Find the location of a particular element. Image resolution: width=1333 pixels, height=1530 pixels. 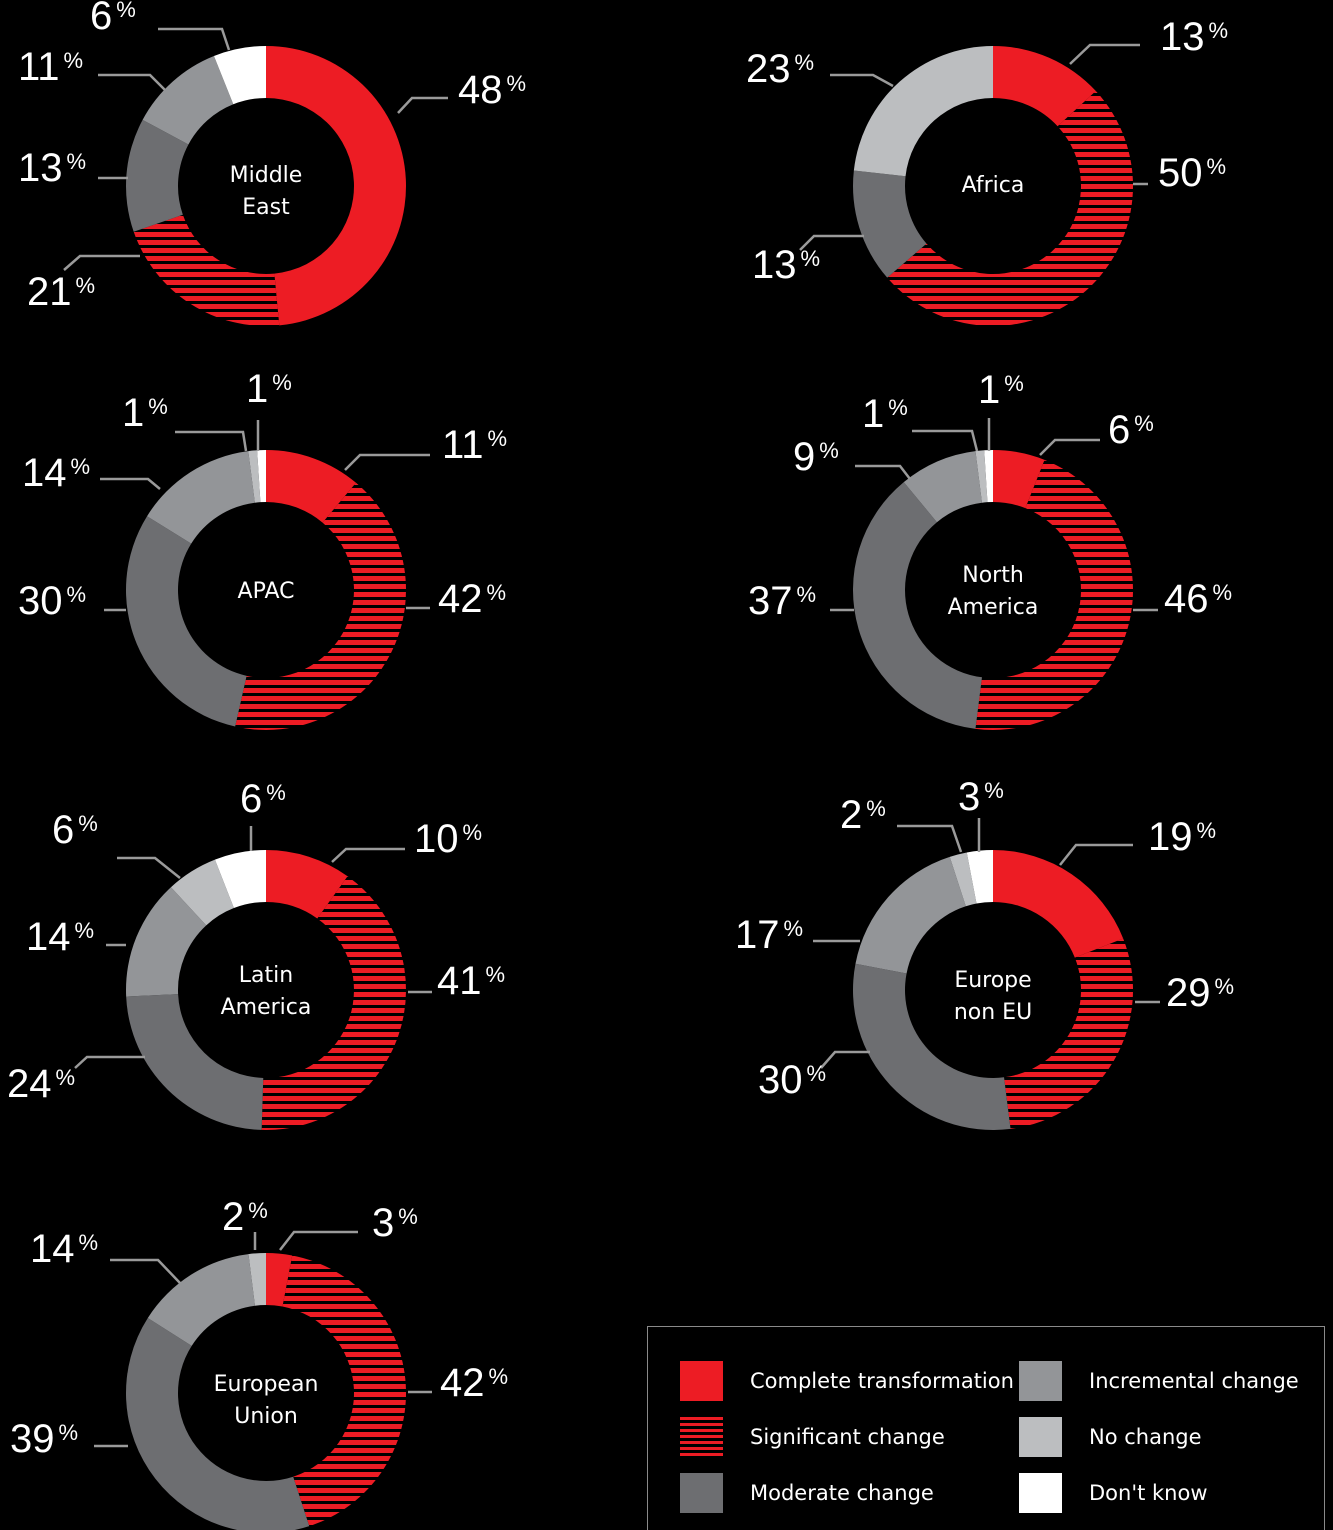

legend-label: No change is located at coordinates (1145, 1437).